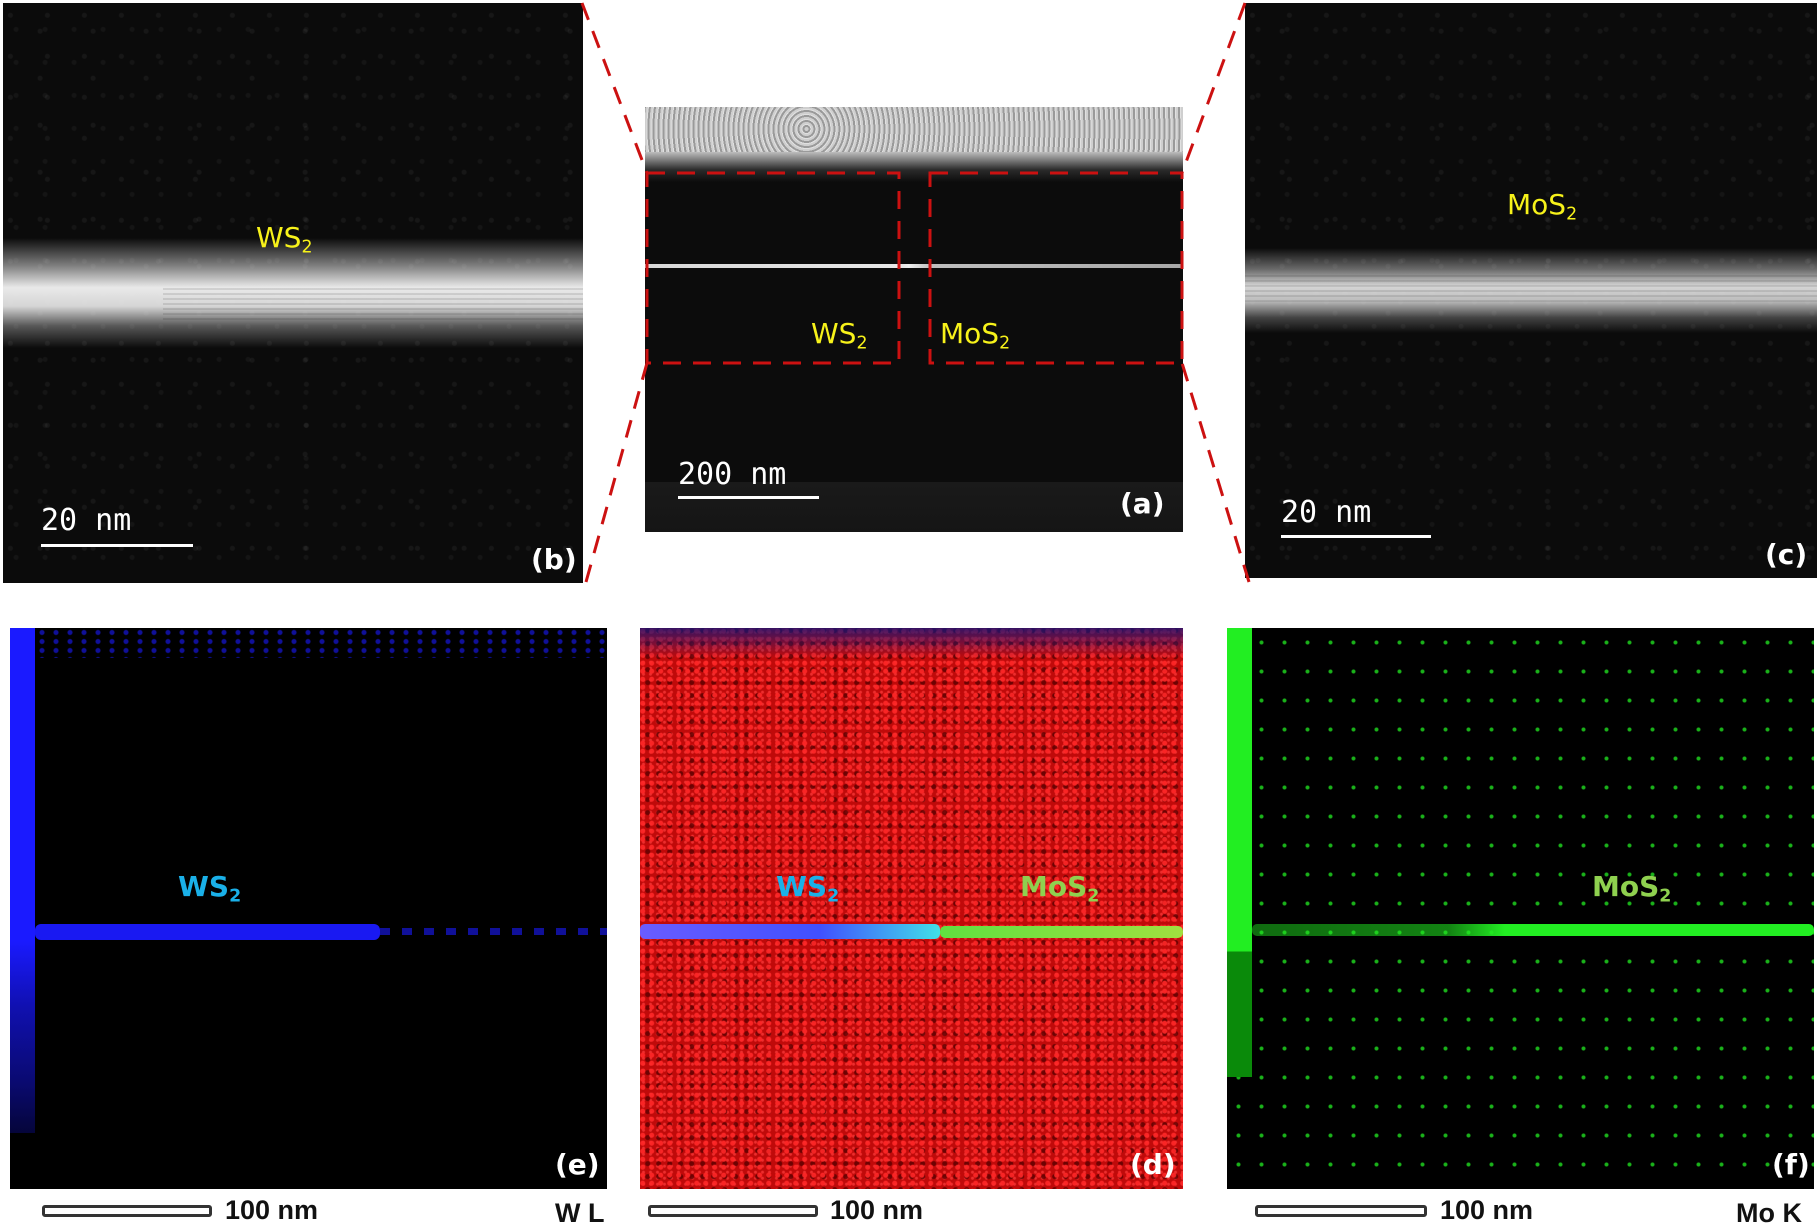 The width and height of the screenshot is (1820, 1229). I want to click on scale-bar-f, so click(1341, 1211).